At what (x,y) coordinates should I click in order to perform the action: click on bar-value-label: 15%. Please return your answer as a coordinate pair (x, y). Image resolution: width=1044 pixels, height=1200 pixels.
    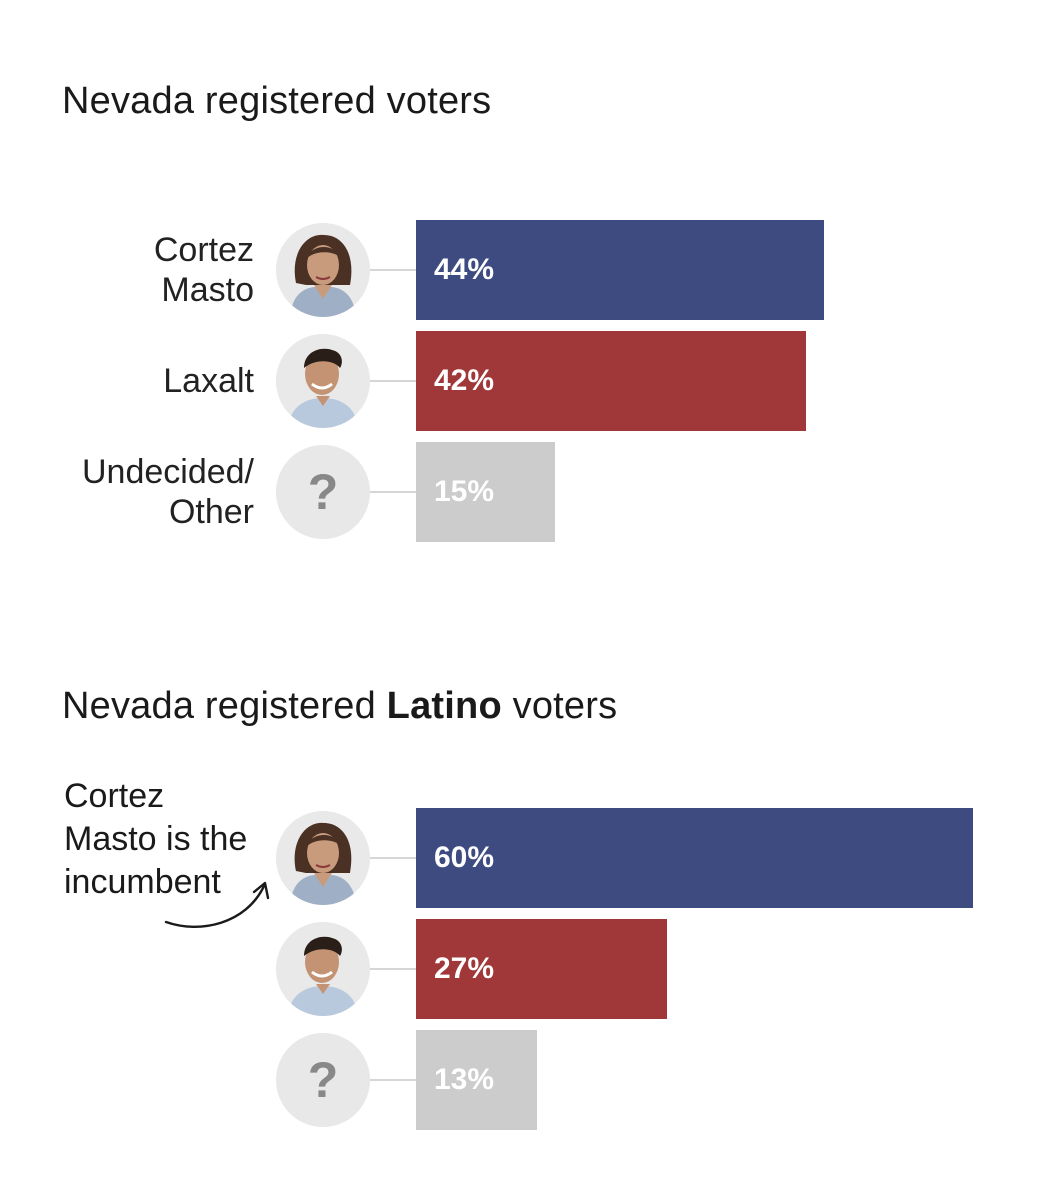
    Looking at the image, I should click on (464, 491).